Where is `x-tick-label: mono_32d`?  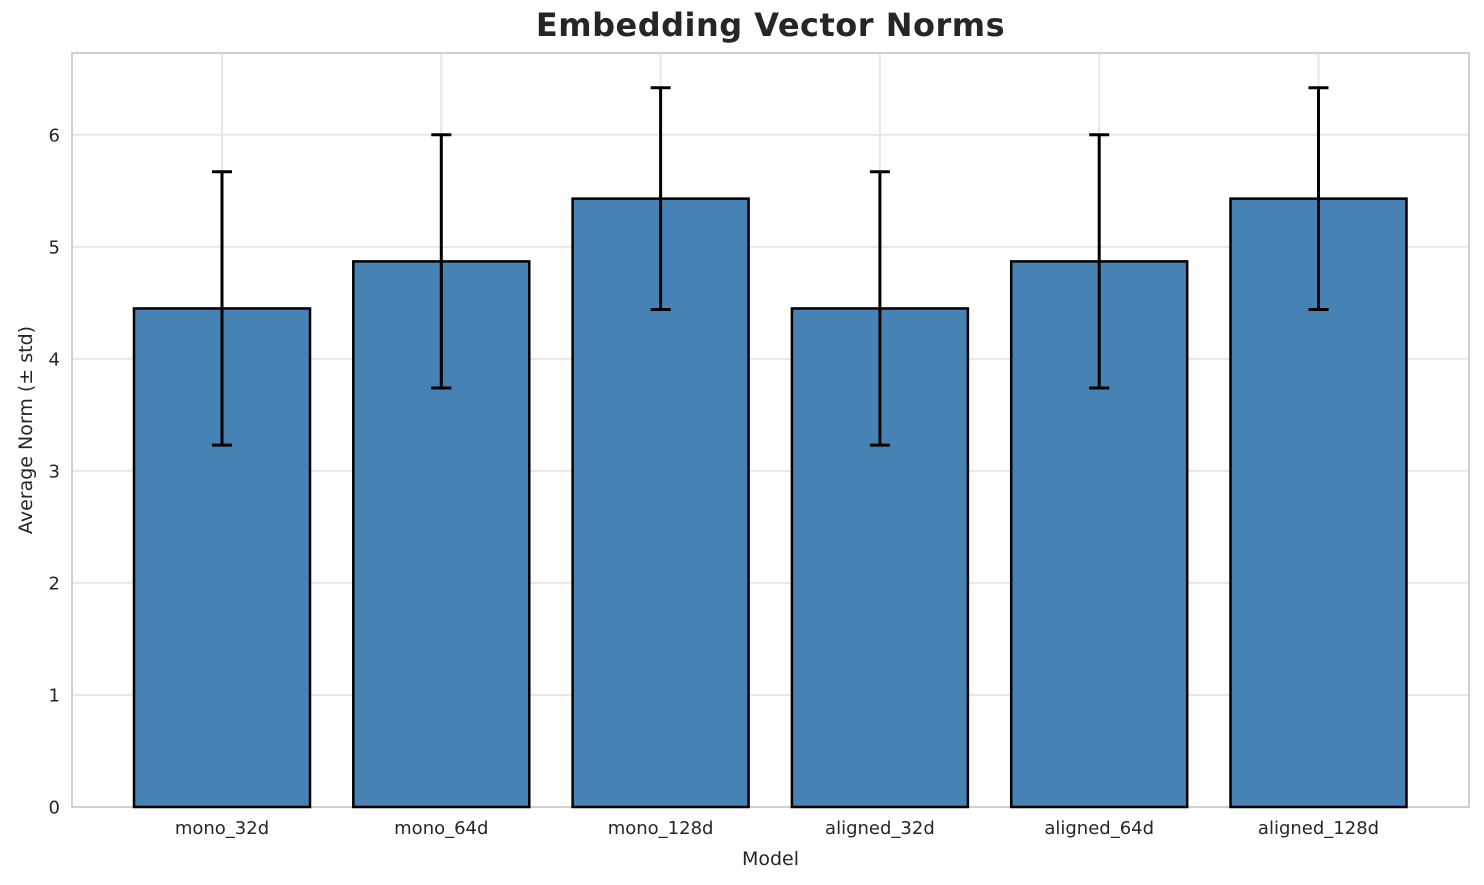
x-tick-label: mono_32d is located at coordinates (222, 828).